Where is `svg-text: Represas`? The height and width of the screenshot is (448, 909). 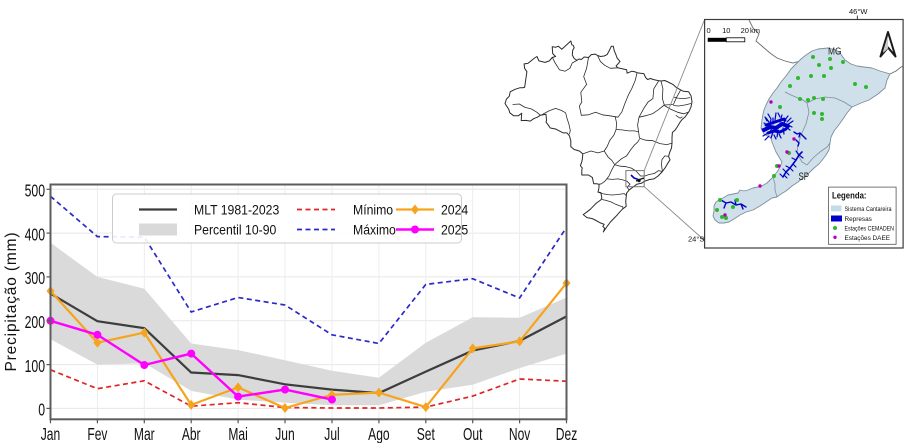 svg-text: Represas is located at coordinates (858, 219).